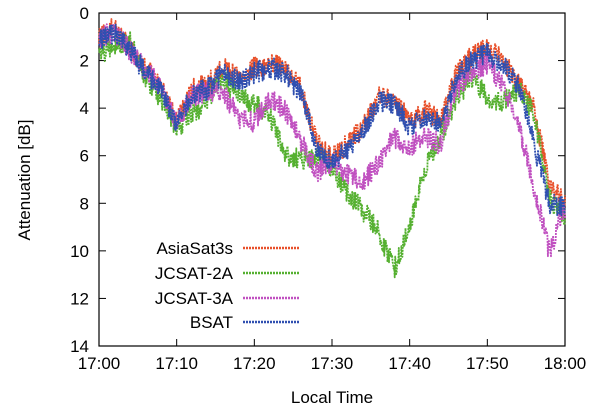 Image resolution: width=597 pixels, height=412 pixels. Describe the element at coordinates (194, 248) in the screenshot. I see `legend-label: AsiaSat3s` at that location.